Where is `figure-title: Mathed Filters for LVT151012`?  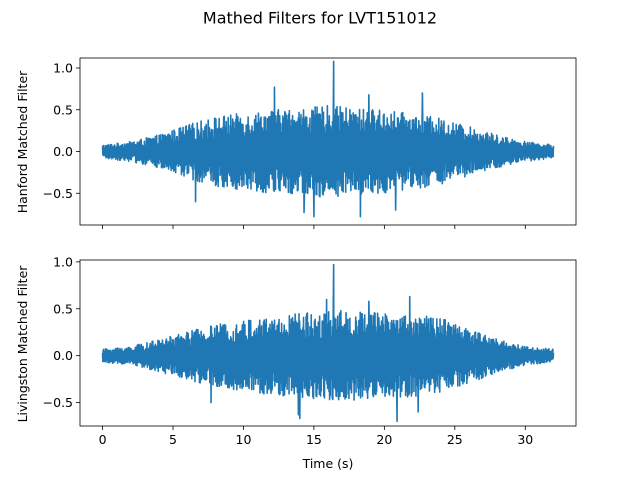
figure-title: Mathed Filters for LVT151012 is located at coordinates (320, 18).